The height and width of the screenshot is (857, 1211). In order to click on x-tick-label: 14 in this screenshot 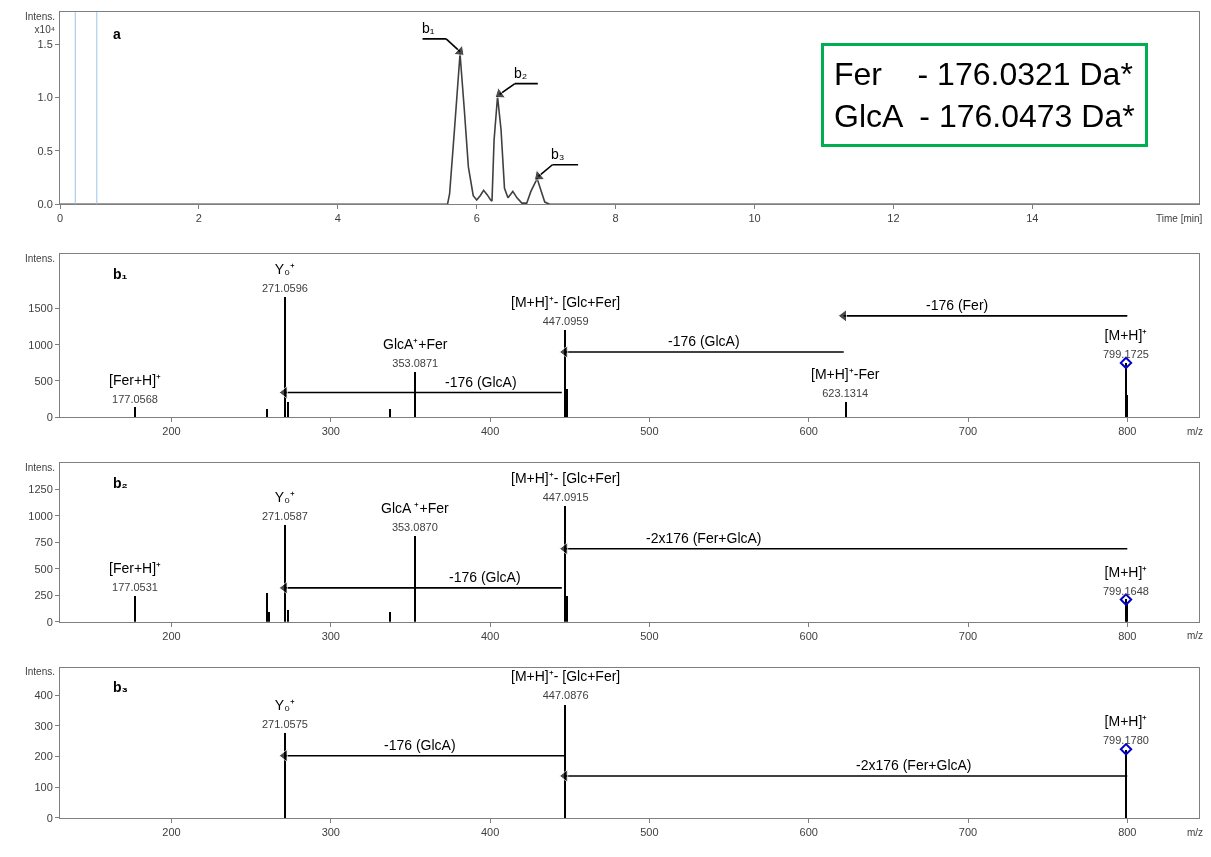, I will do `click(1032, 218)`.